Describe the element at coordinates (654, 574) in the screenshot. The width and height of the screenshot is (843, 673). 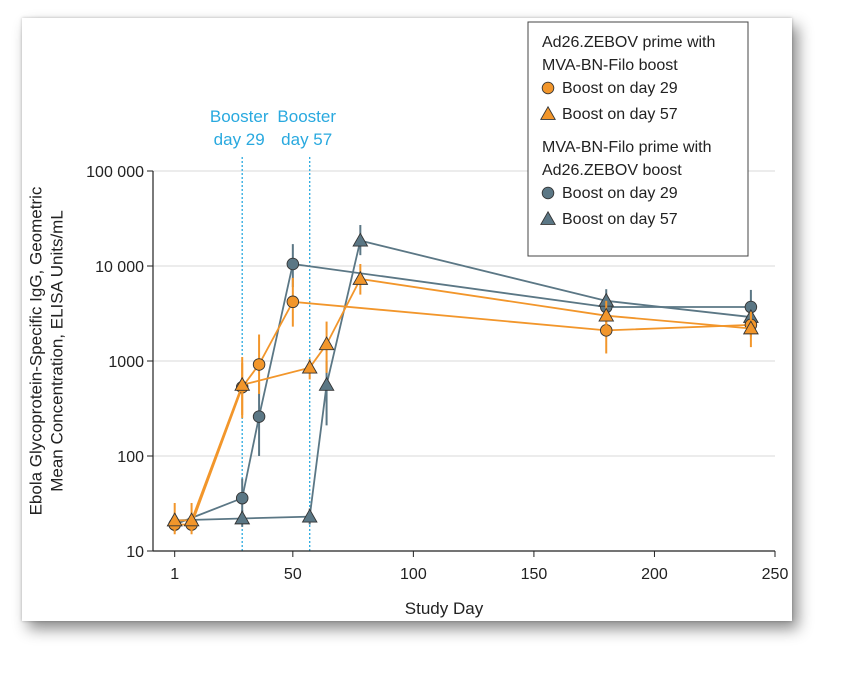
I see `x-tick-label: 200` at that location.